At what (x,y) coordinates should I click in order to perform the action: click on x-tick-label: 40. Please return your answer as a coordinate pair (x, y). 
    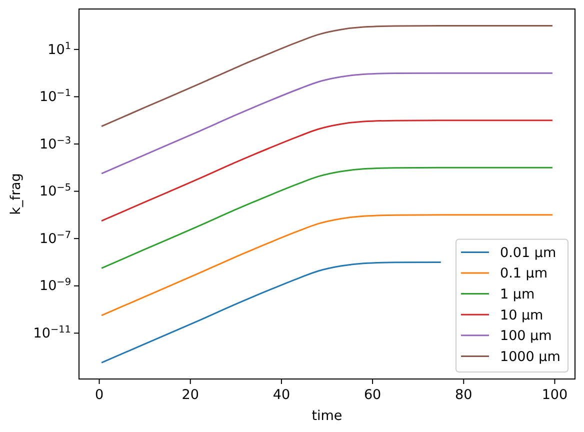
    Looking at the image, I should click on (281, 395).